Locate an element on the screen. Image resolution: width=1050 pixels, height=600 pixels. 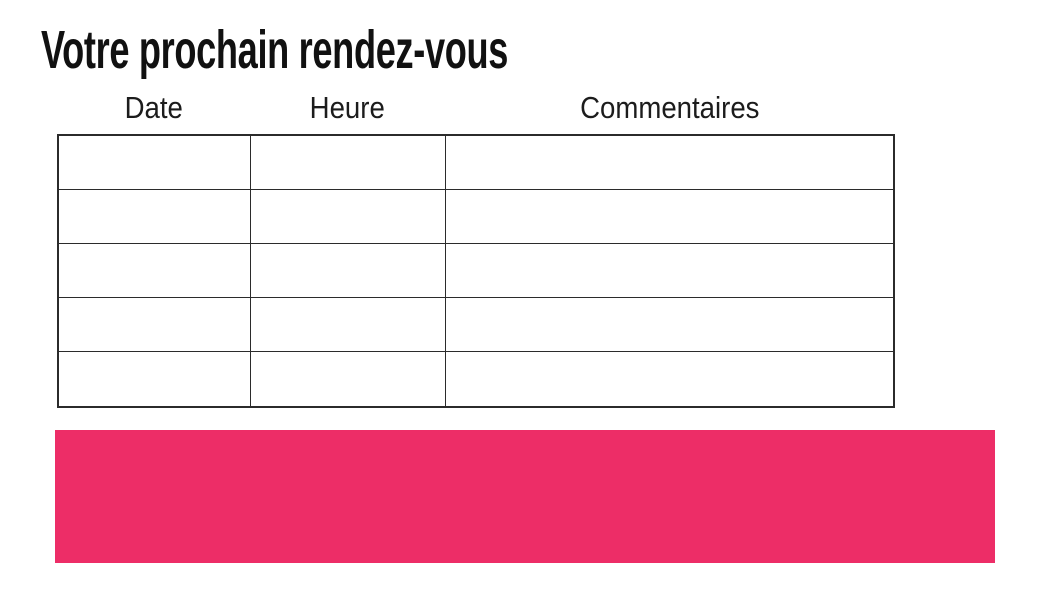
column-header-heure: Heure is located at coordinates (347, 108).